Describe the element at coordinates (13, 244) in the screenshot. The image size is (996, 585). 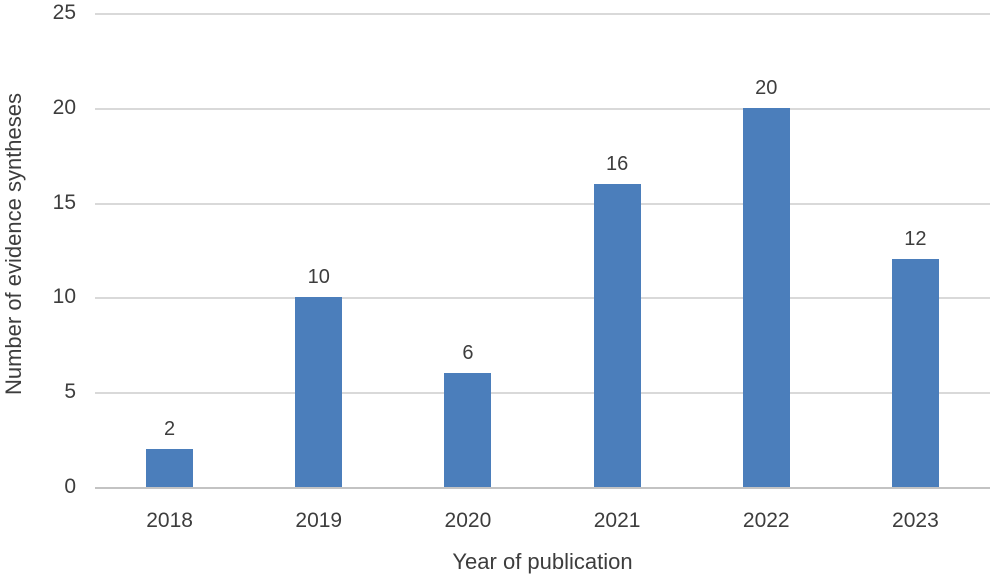
I see `y-axis-title: Number of evidence syntheses` at that location.